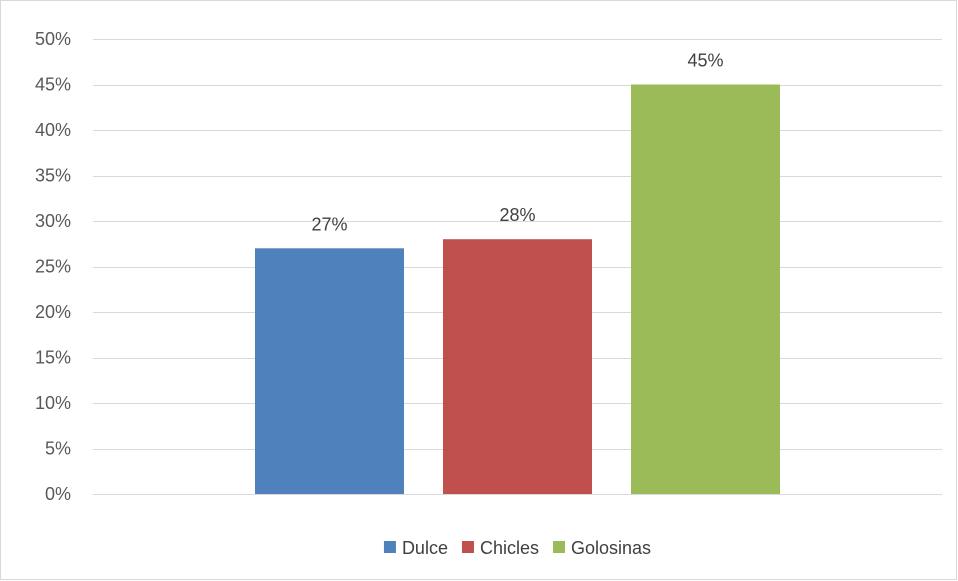 This screenshot has width=958, height=581. What do you see at coordinates (329, 371) in the screenshot?
I see `bar-dulce` at bounding box center [329, 371].